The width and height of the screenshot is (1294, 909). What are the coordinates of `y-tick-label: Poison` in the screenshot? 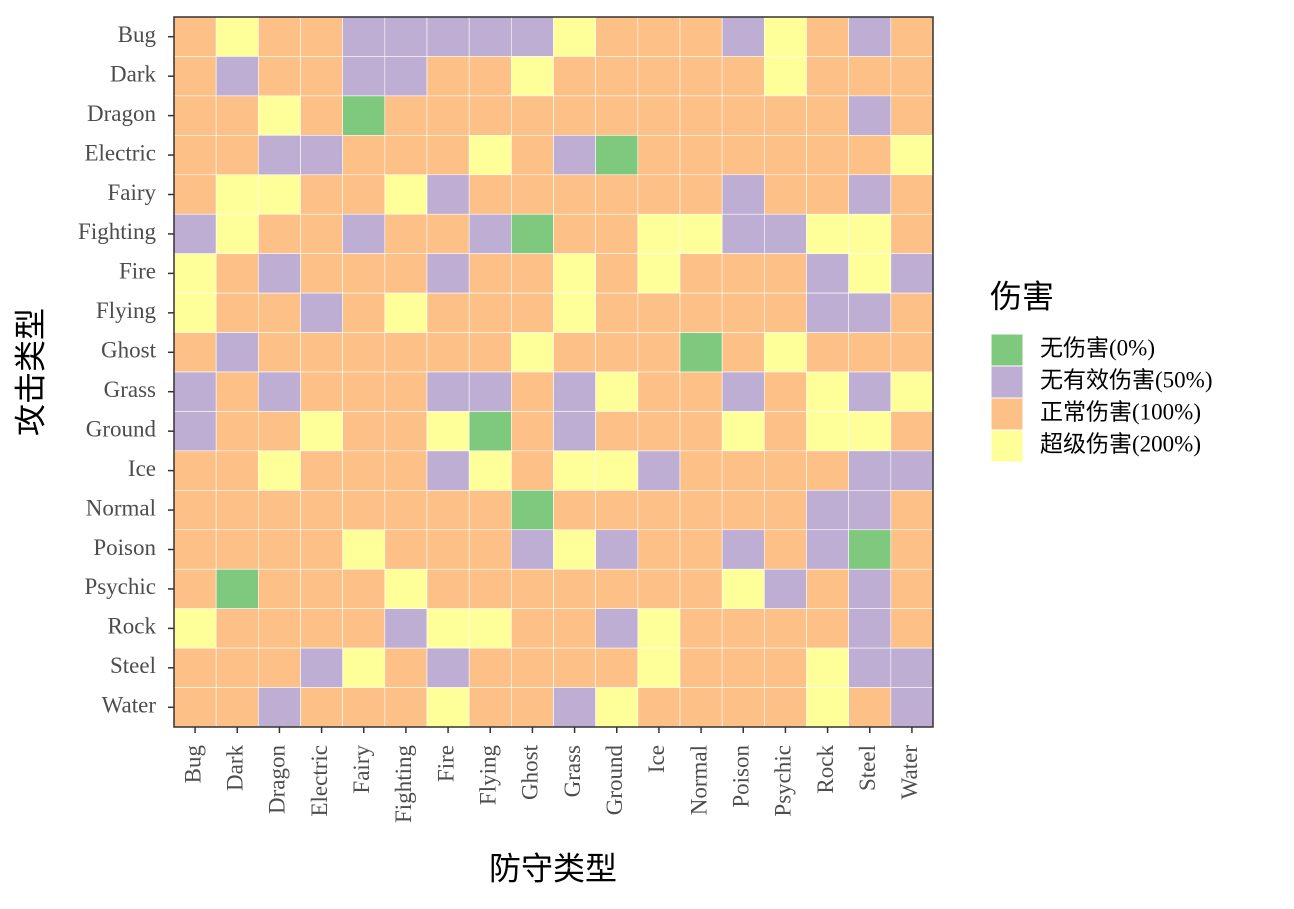 It's located at (124, 547).